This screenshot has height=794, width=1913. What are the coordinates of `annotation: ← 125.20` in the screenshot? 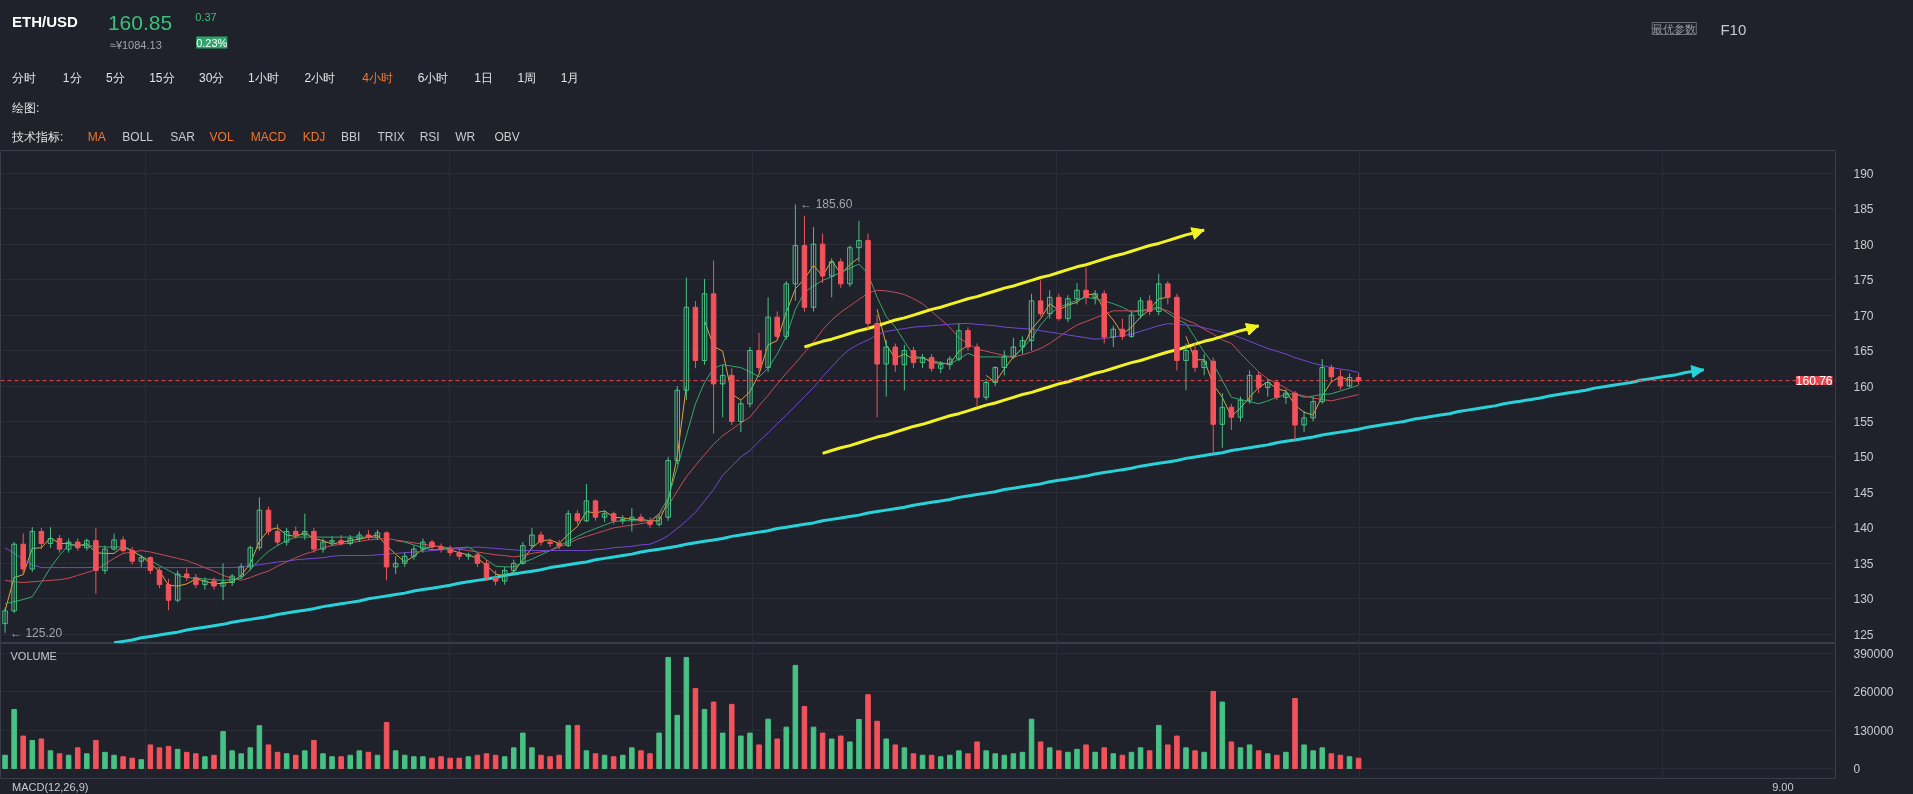 It's located at (36, 632).